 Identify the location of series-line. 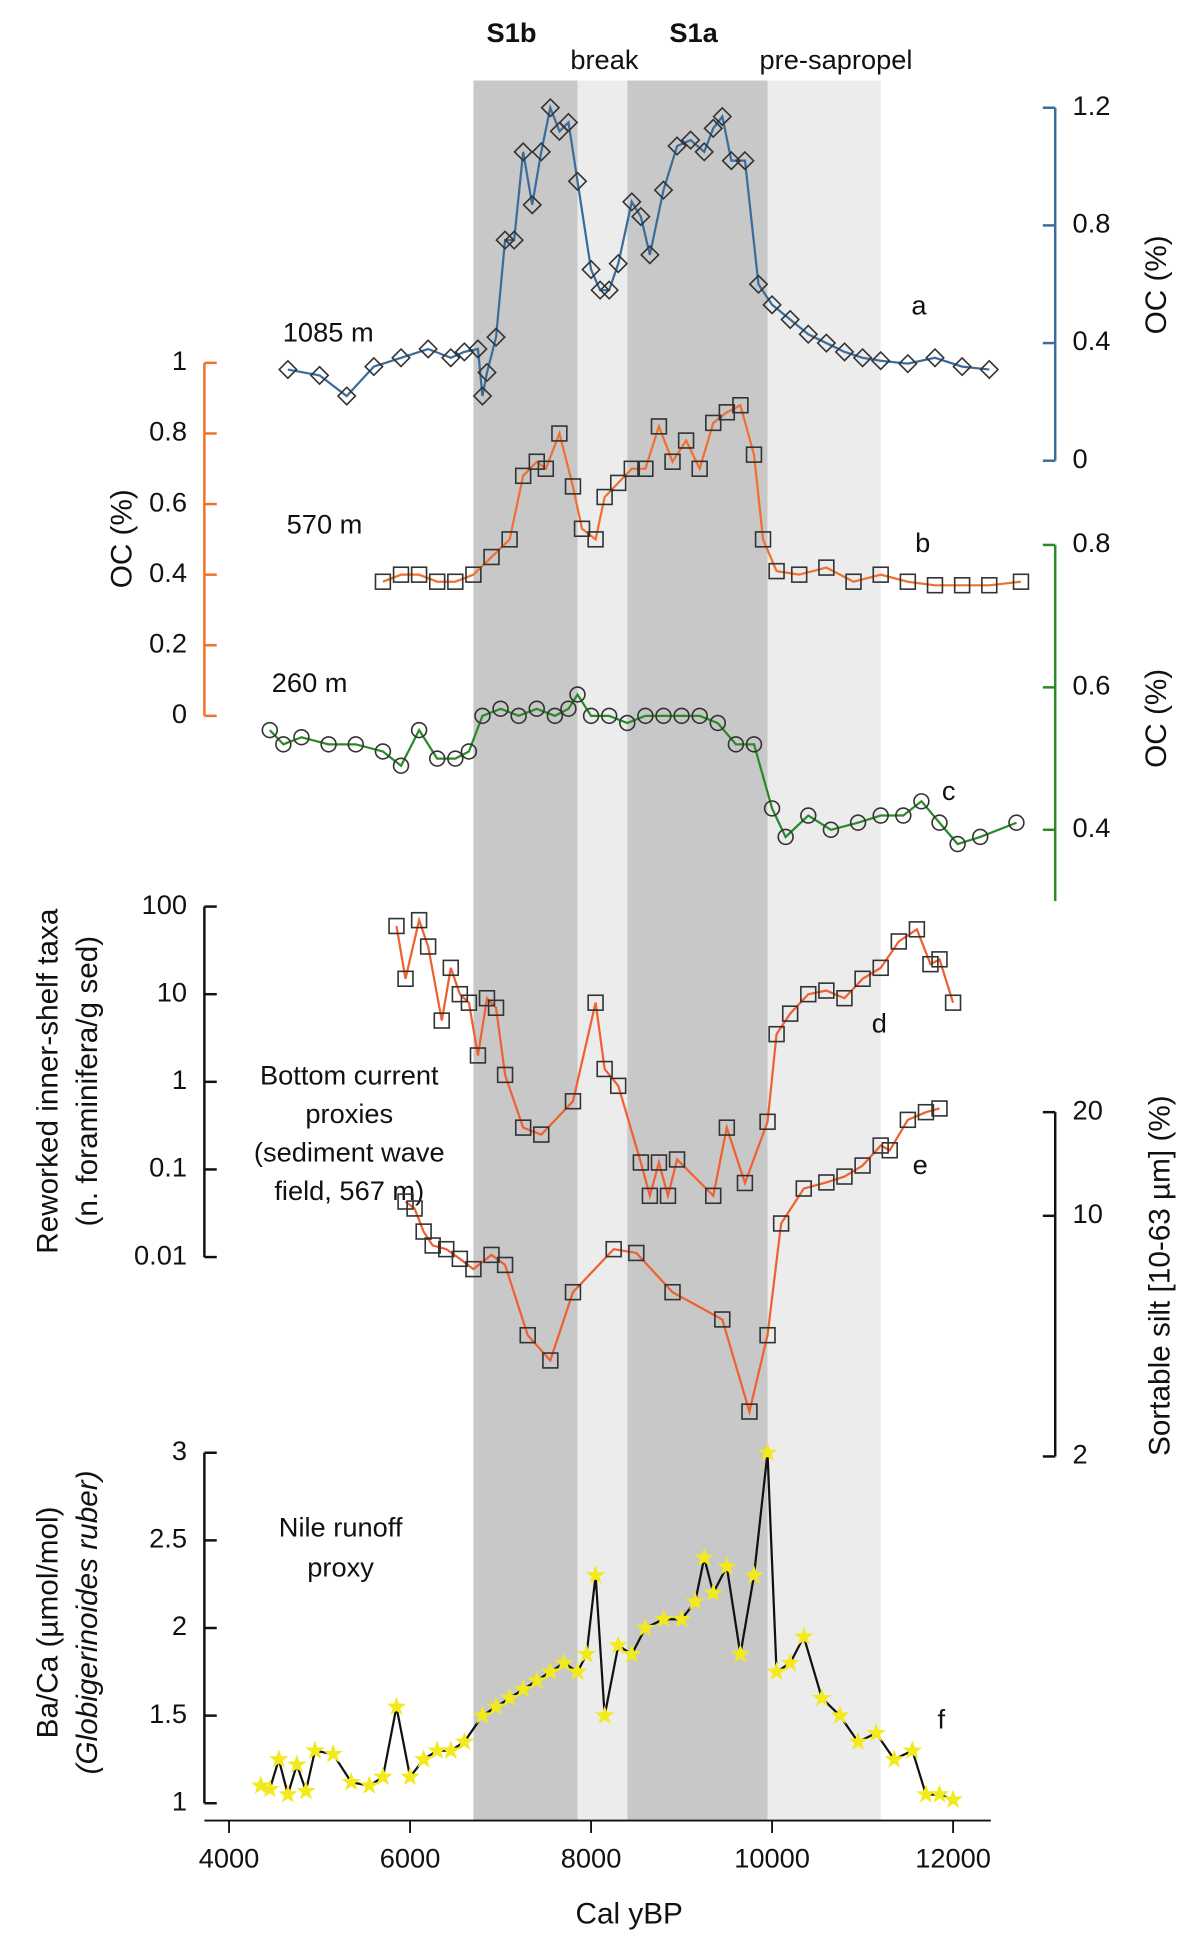
(638, 250).